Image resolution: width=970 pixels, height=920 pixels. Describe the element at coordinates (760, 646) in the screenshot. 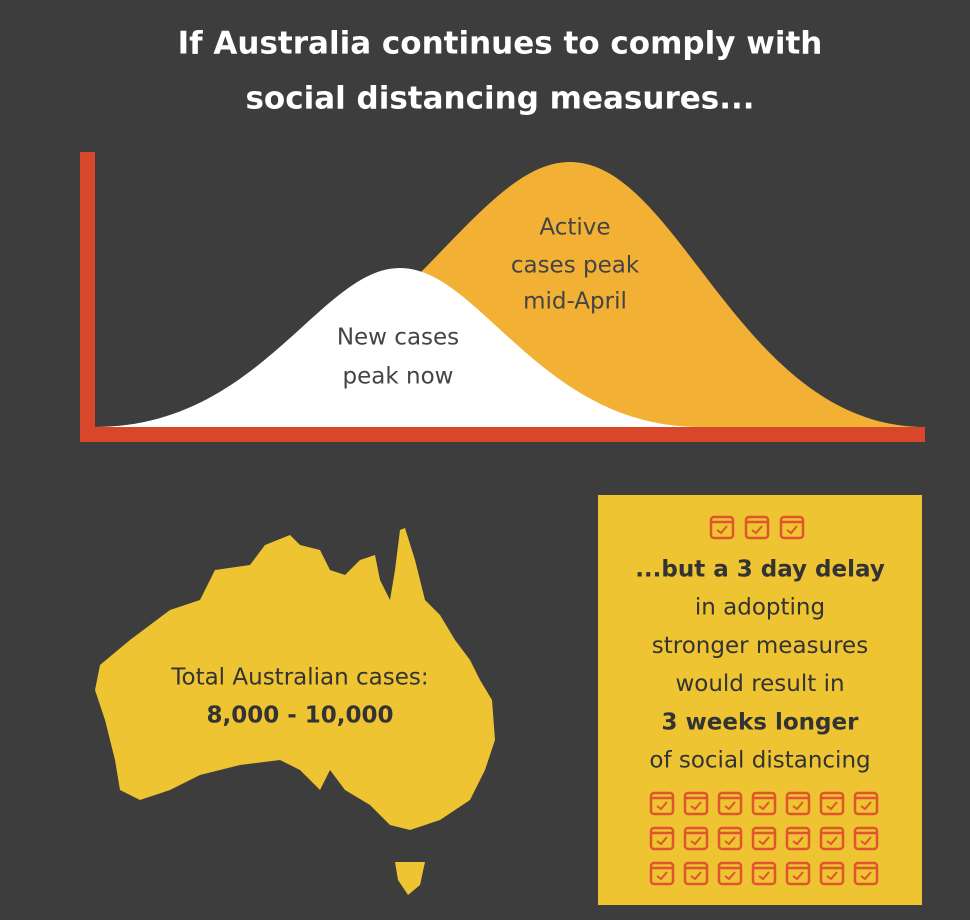

I see `delay-line: stronger measures` at that location.